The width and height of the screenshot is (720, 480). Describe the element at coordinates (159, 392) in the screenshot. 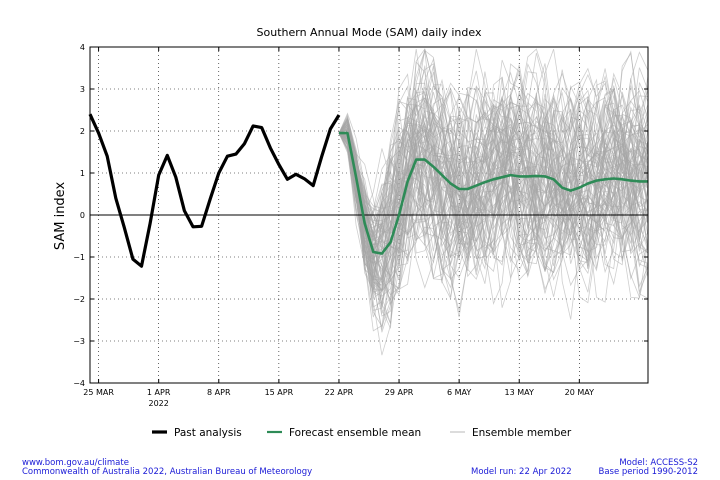

I see `x-tick-label: 1 APR` at that location.